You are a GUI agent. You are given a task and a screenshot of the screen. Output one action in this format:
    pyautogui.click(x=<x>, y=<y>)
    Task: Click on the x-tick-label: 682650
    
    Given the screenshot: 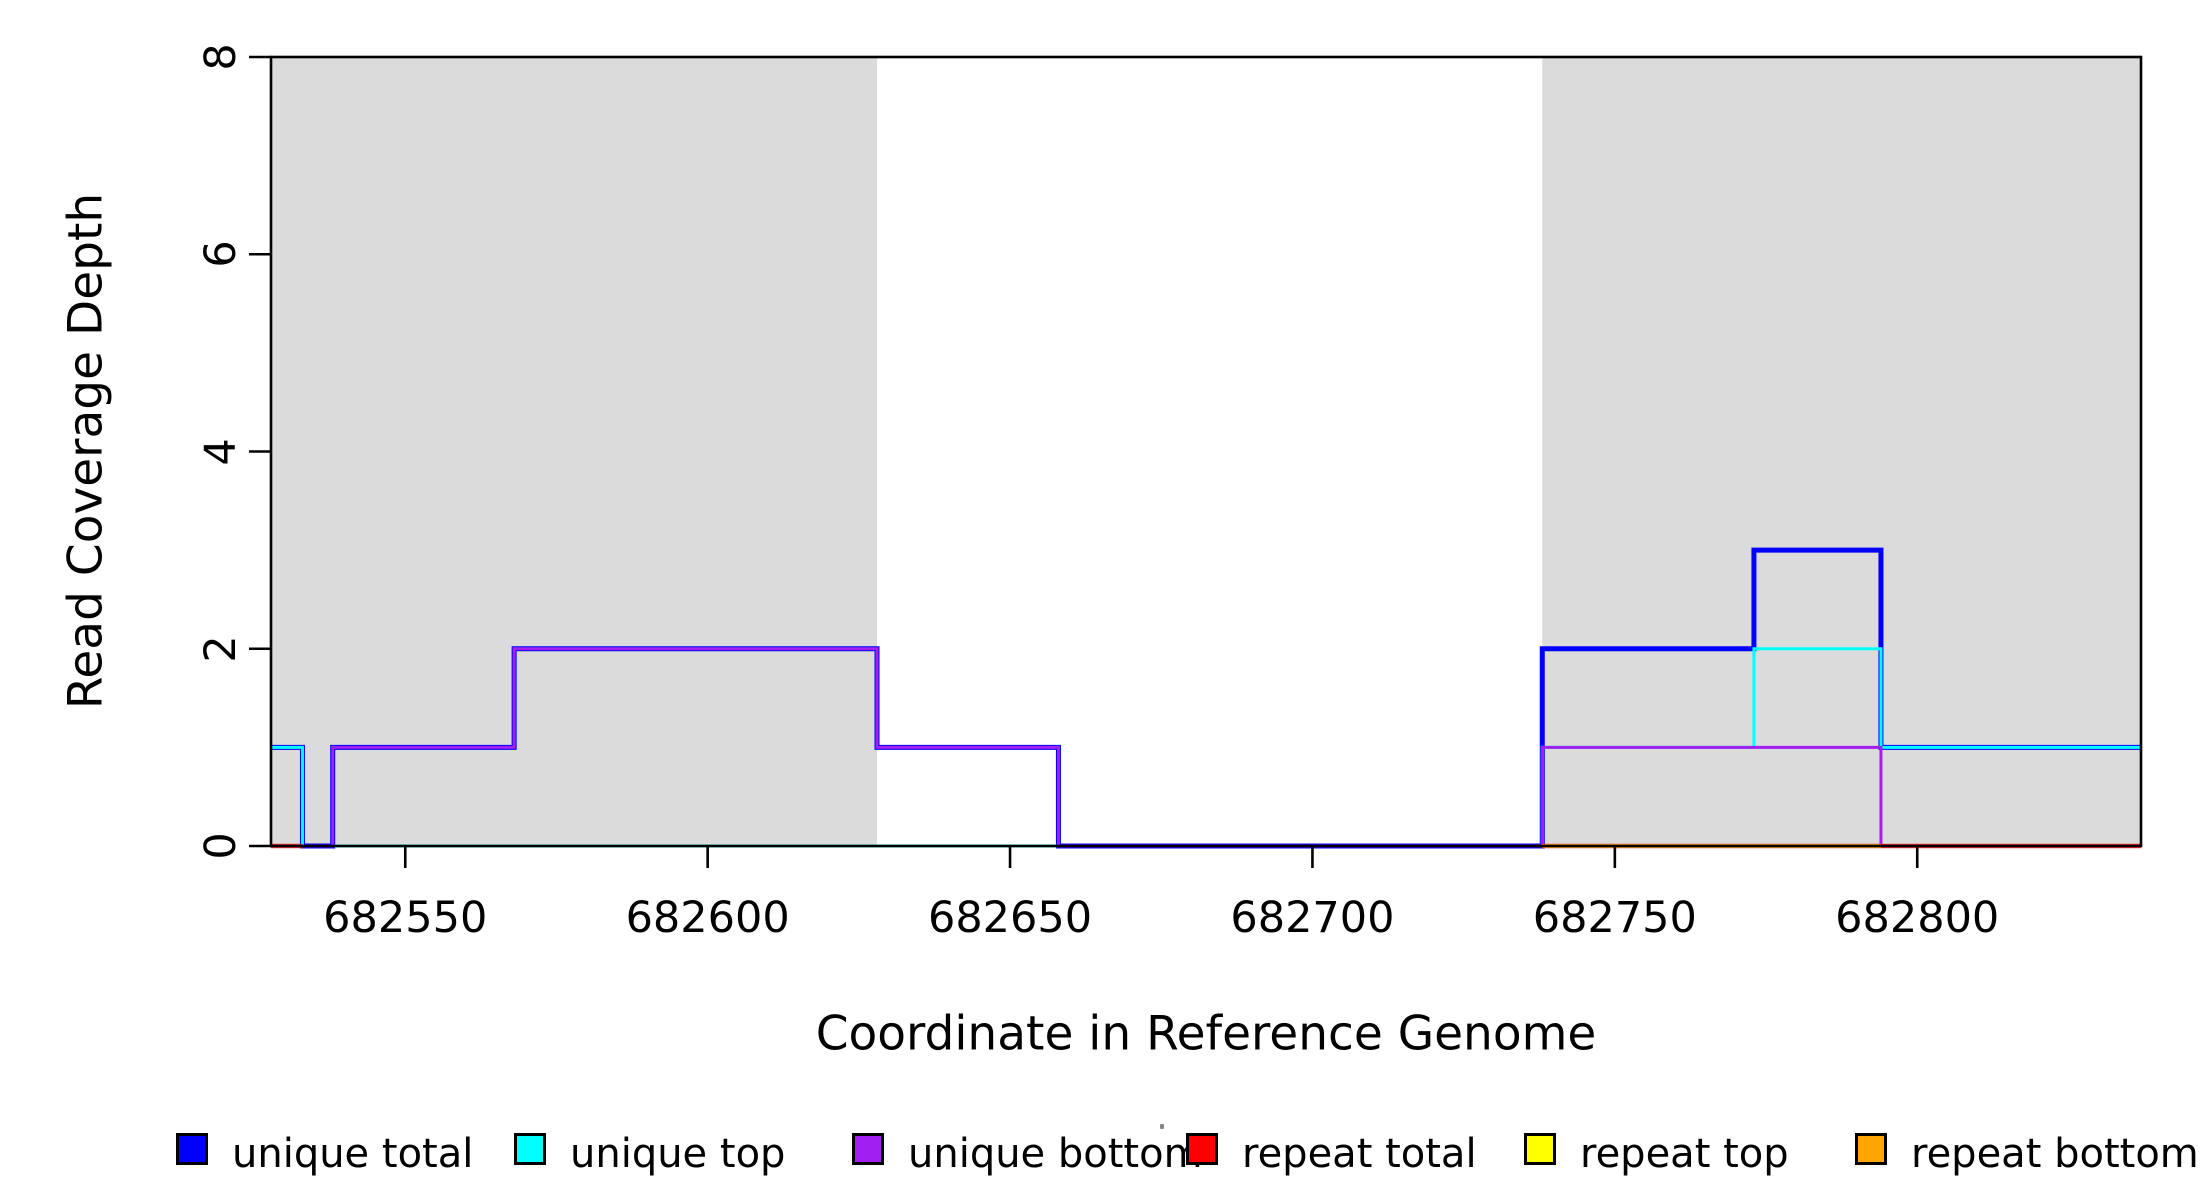 What is the action you would take?
    pyautogui.click(x=1010, y=918)
    